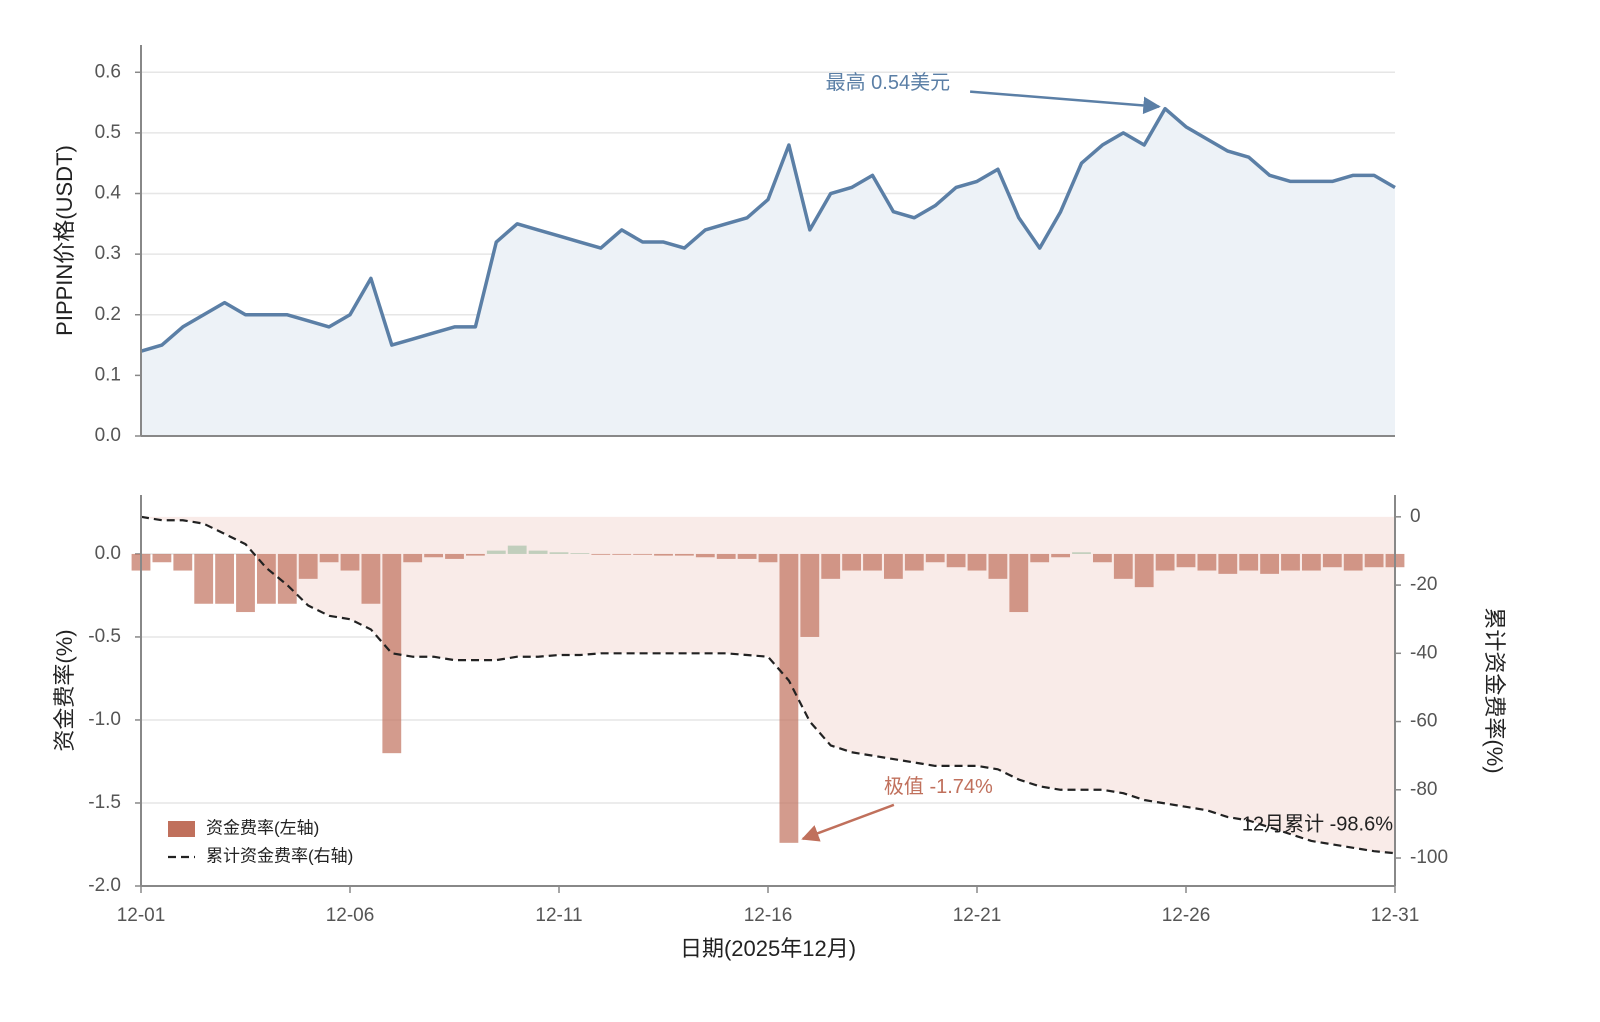 The width and height of the screenshot is (1600, 1022). Describe the element at coordinates (181, 829) in the screenshot. I see `legend-swatch` at that location.